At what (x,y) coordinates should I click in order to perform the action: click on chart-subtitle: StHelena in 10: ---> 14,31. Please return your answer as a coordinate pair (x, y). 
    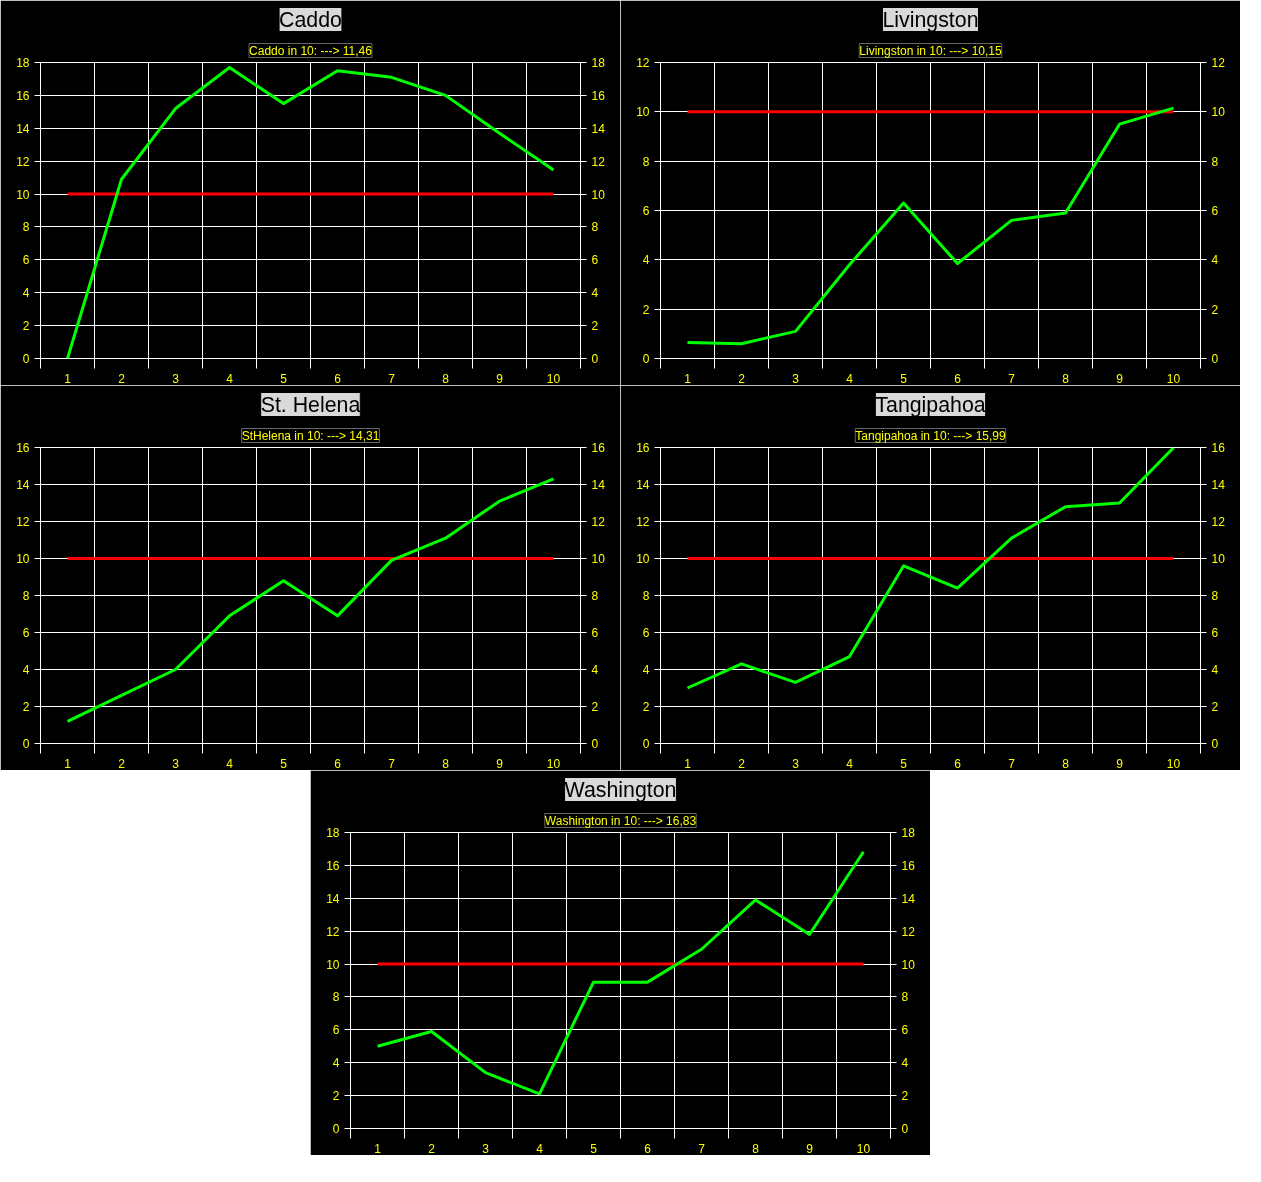
    Looking at the image, I should click on (310, 435).